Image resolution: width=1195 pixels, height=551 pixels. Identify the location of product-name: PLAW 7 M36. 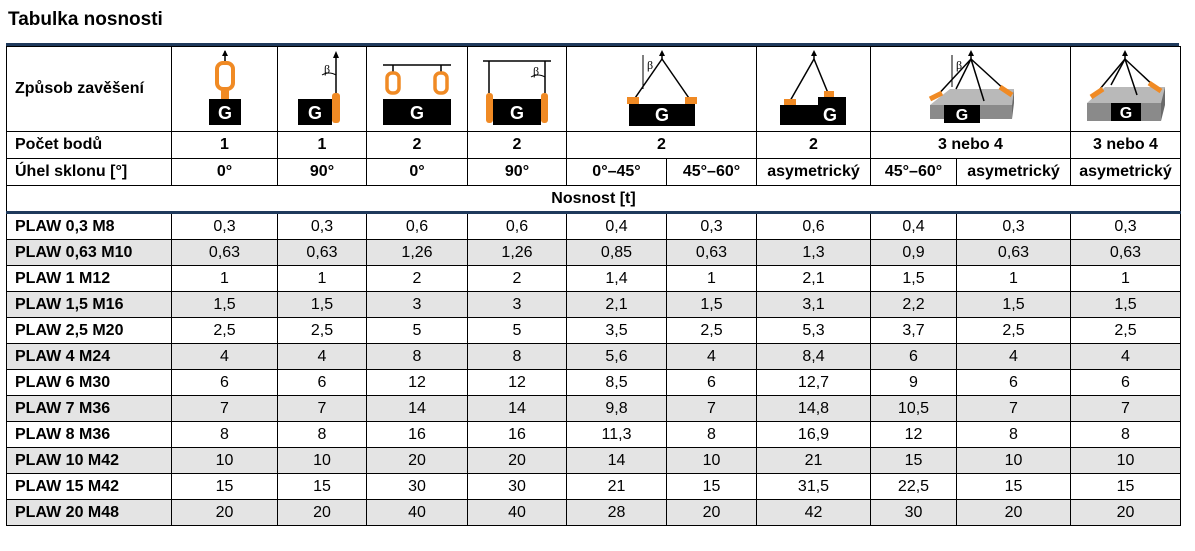
(89, 408).